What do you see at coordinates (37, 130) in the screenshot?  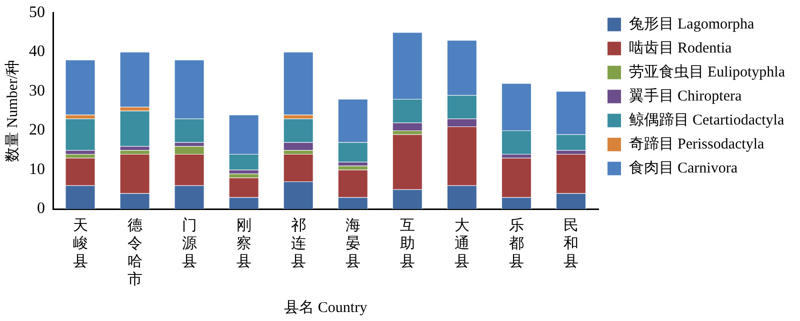 I see `y-tick-label: 20` at bounding box center [37, 130].